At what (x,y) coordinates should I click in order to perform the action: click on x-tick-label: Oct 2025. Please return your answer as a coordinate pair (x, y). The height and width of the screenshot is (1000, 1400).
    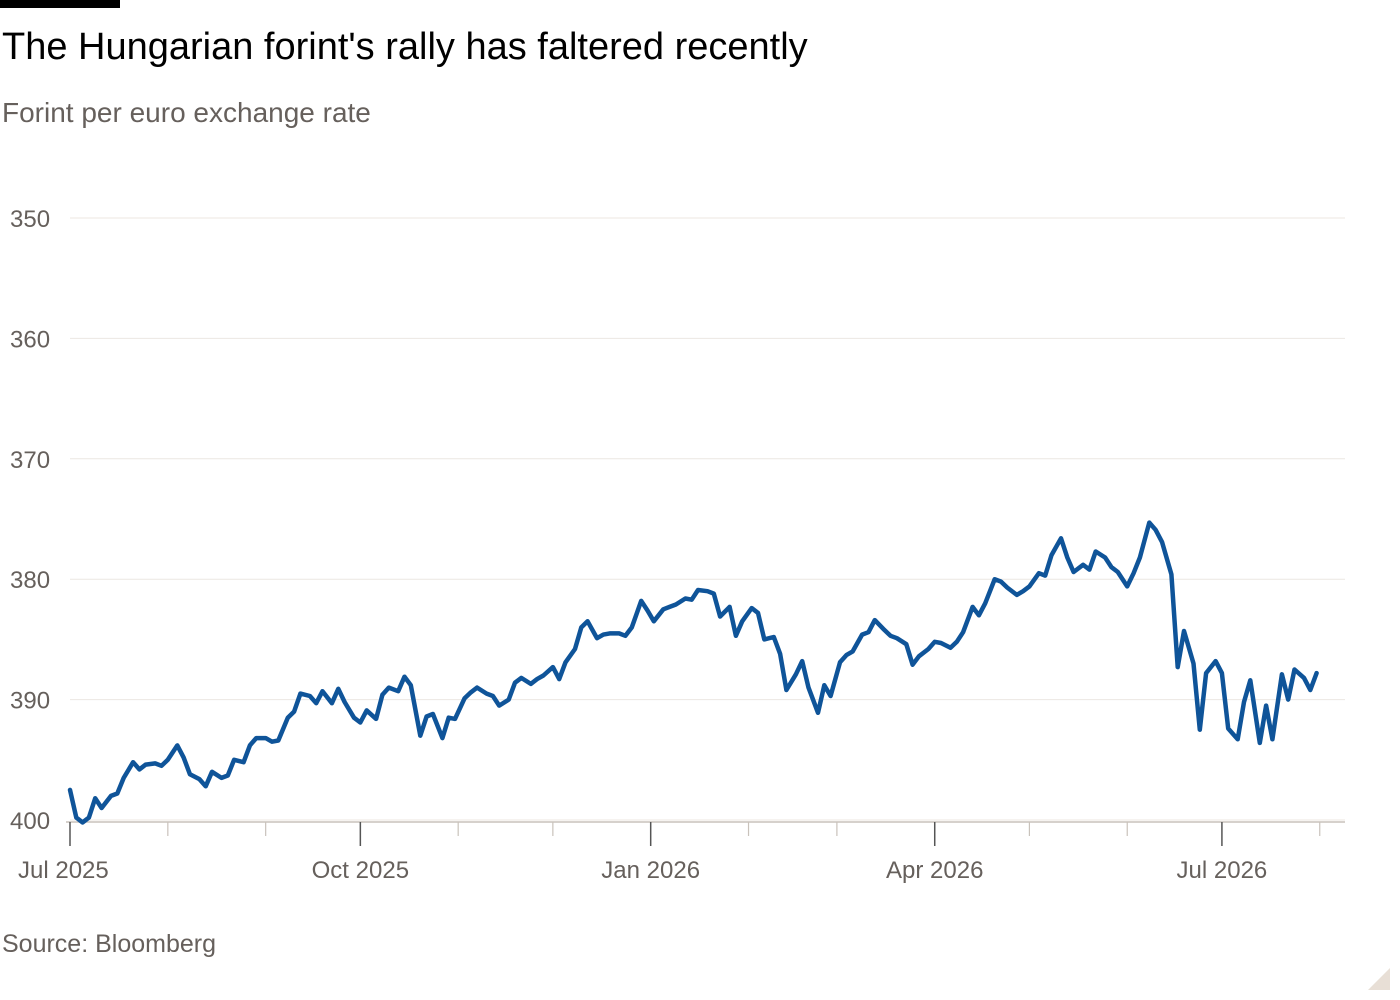
    Looking at the image, I should click on (360, 870).